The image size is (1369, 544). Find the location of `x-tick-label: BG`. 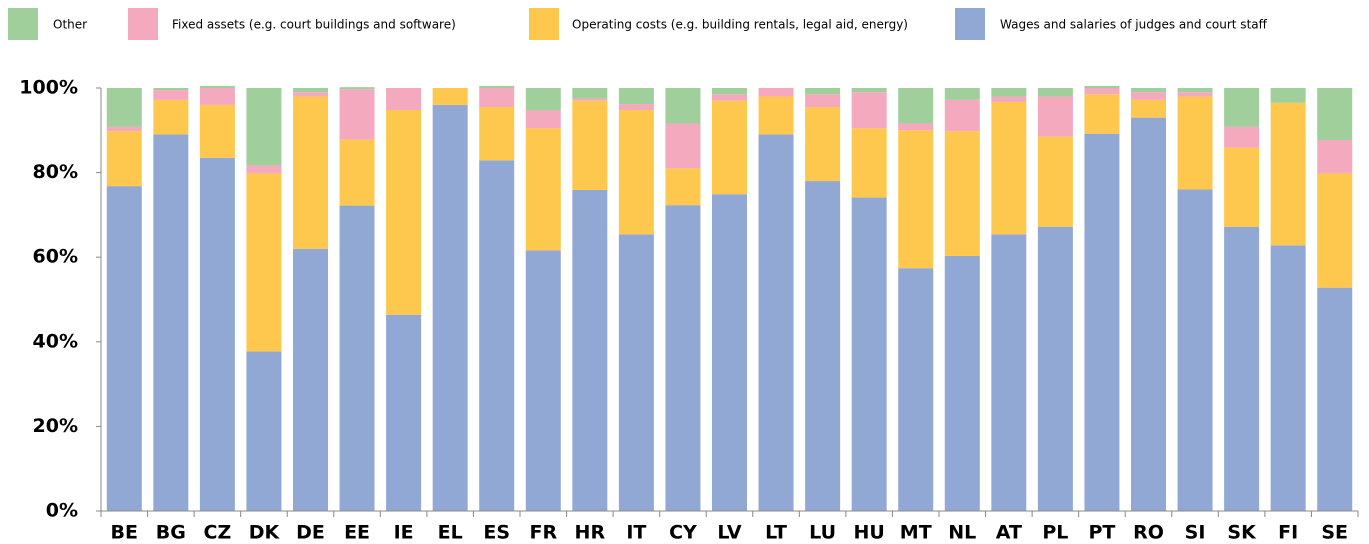

x-tick-label: BG is located at coordinates (171, 533).